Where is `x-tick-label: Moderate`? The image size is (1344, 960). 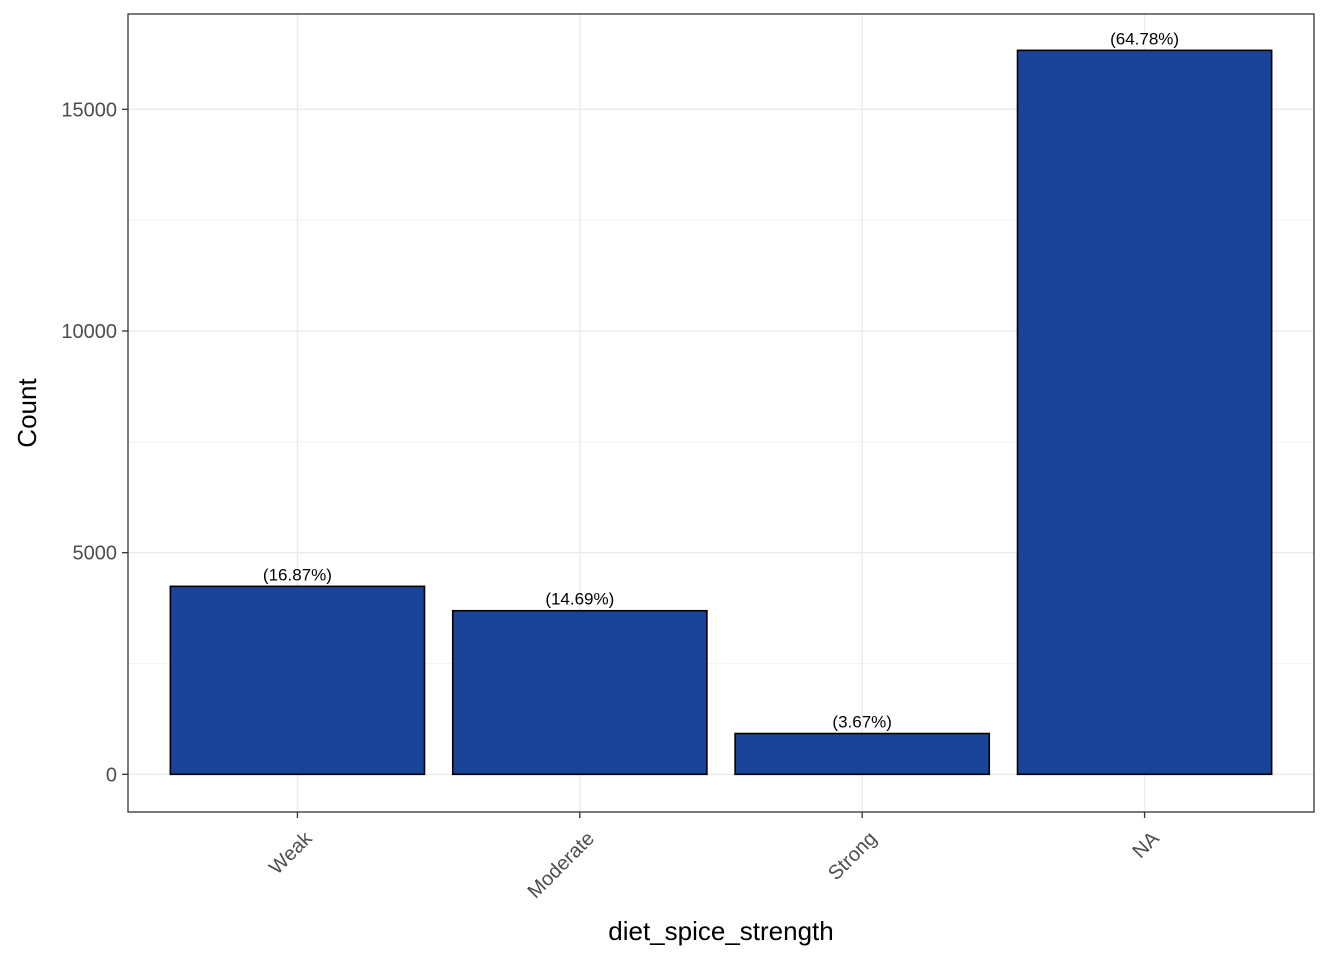 x-tick-label: Moderate is located at coordinates (561, 865).